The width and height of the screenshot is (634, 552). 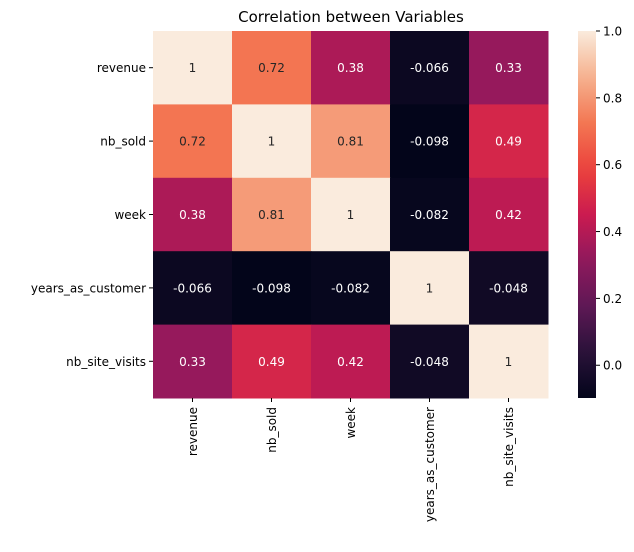 I want to click on y-tick-label: nb_sold, so click(x=123, y=142).